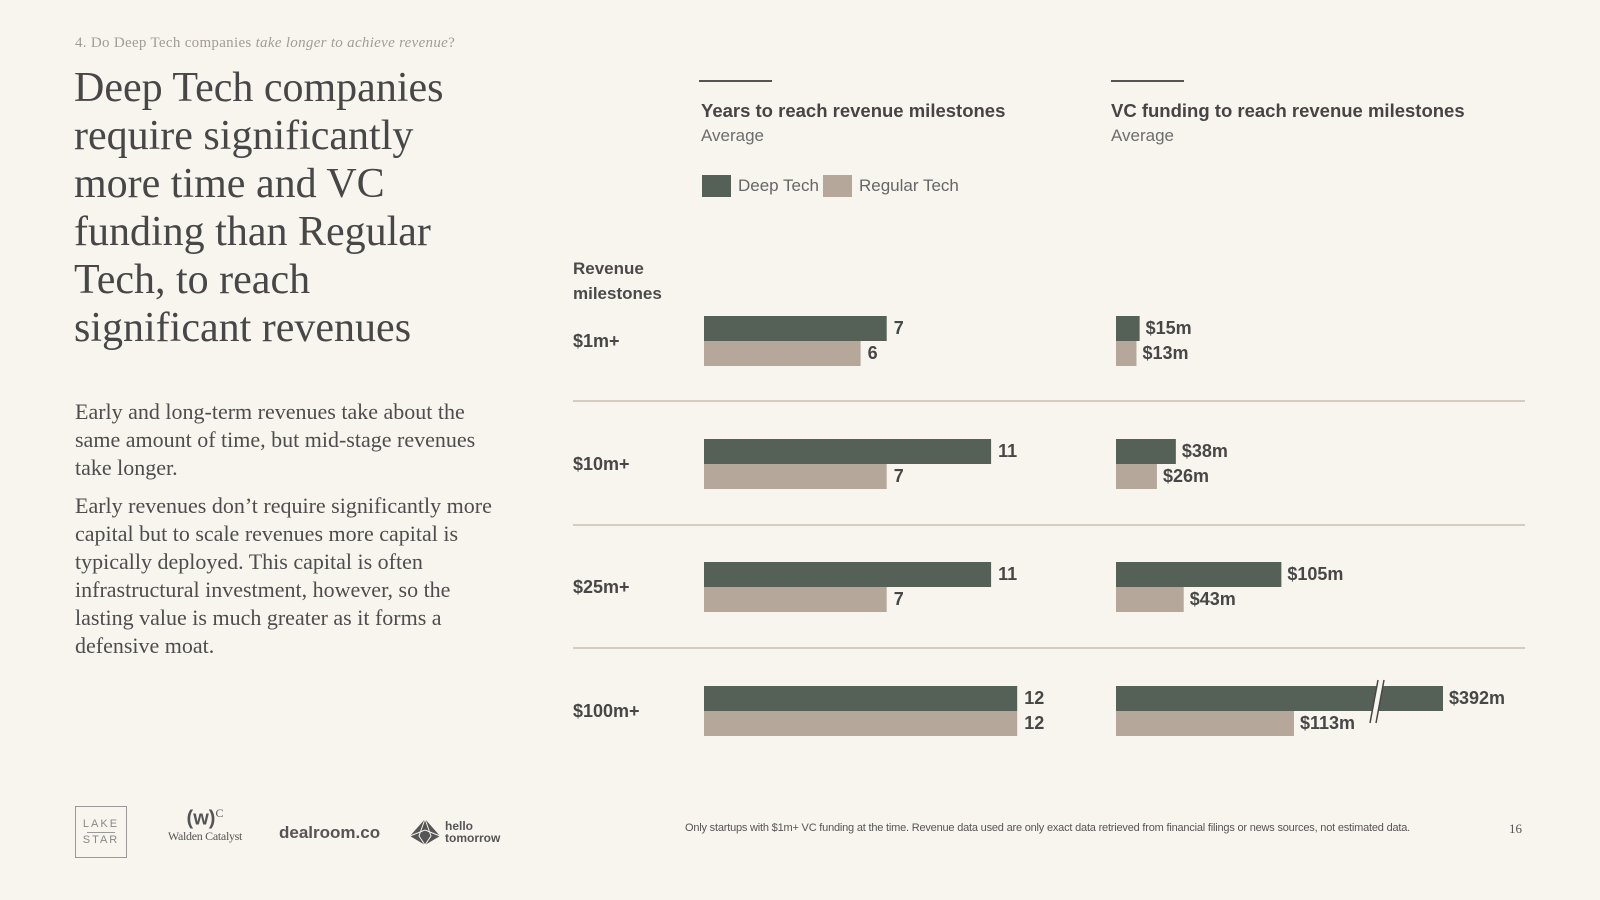 The height and width of the screenshot is (900, 1600). I want to click on section-title-italic: take longer to achieve revenue, so click(352, 43).